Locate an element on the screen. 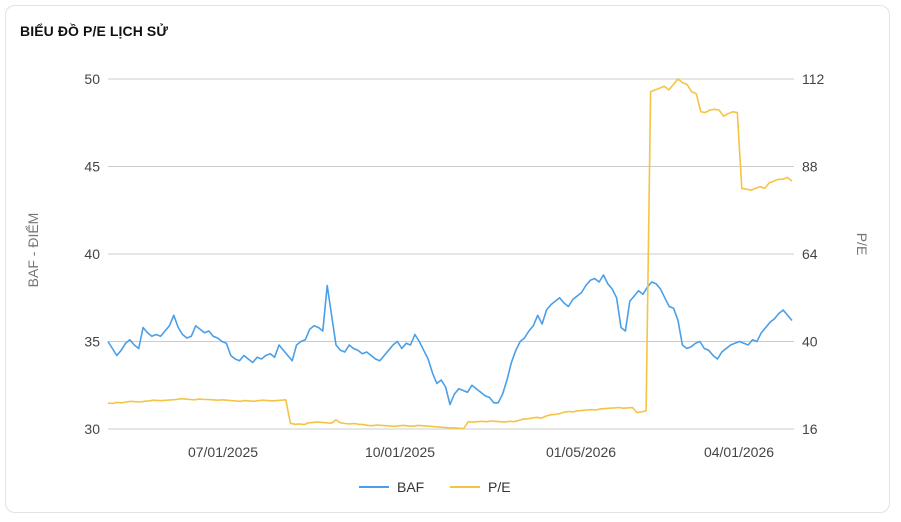 The image size is (901, 522). y-tick-label-right: 88 is located at coordinates (810, 167).